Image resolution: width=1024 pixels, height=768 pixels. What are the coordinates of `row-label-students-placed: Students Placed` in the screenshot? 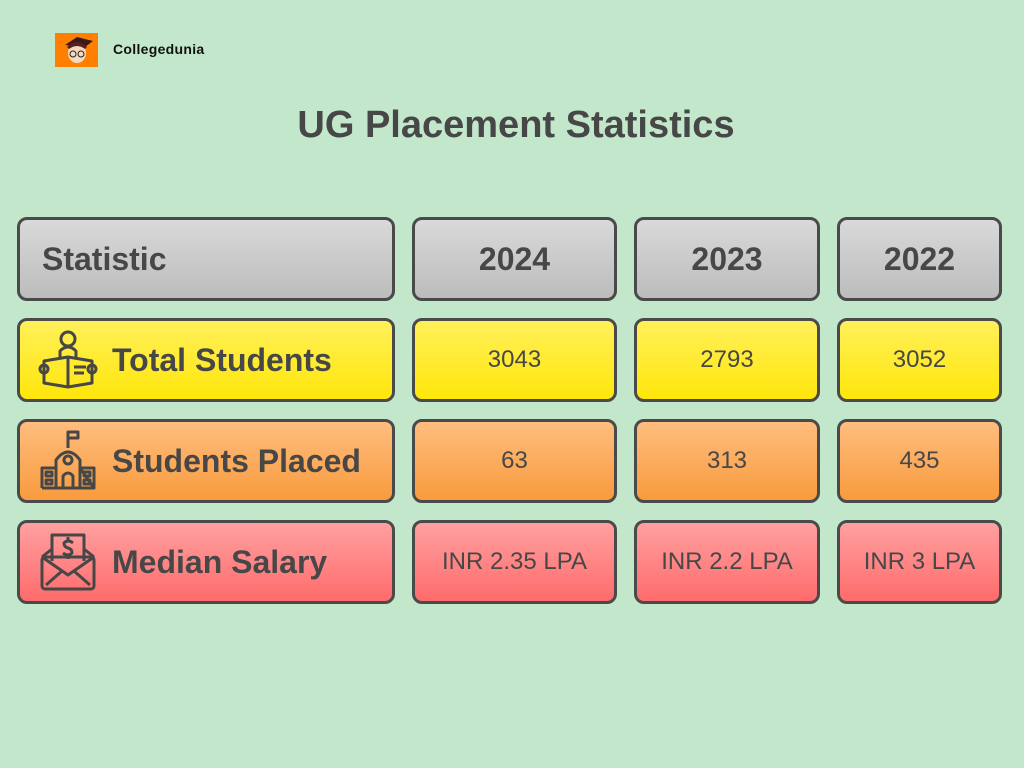 It's located at (206, 461).